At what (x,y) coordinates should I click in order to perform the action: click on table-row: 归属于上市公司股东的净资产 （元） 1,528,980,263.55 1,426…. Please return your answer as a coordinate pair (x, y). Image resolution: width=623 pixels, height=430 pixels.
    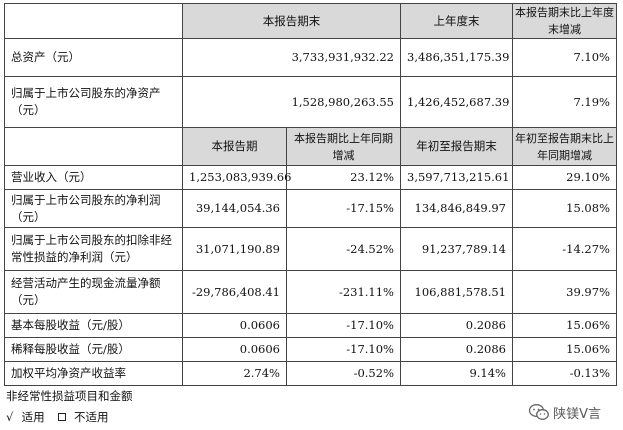
    Looking at the image, I should click on (310, 102).